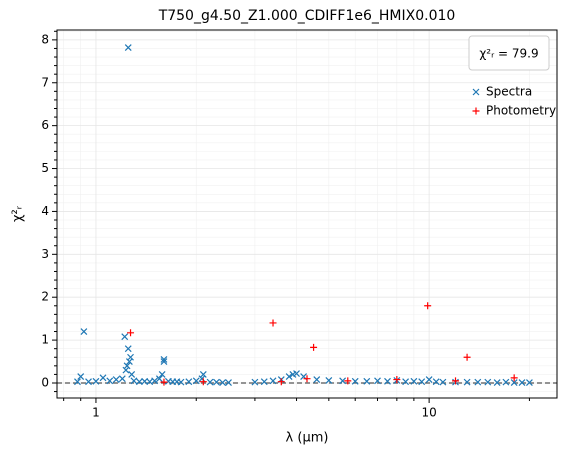 The width and height of the screenshot is (565, 458). What do you see at coordinates (45, 382) in the screenshot?
I see `y-tick-label: 0` at bounding box center [45, 382].